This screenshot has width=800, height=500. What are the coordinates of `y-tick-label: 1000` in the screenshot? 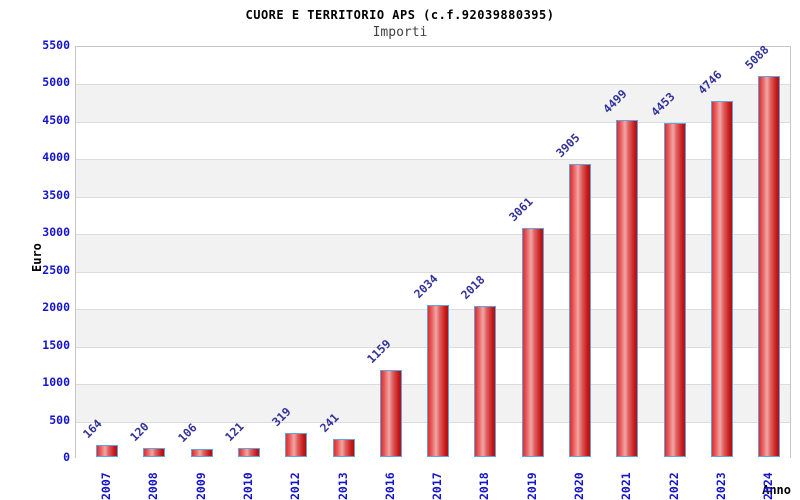 It's located at (56, 382).